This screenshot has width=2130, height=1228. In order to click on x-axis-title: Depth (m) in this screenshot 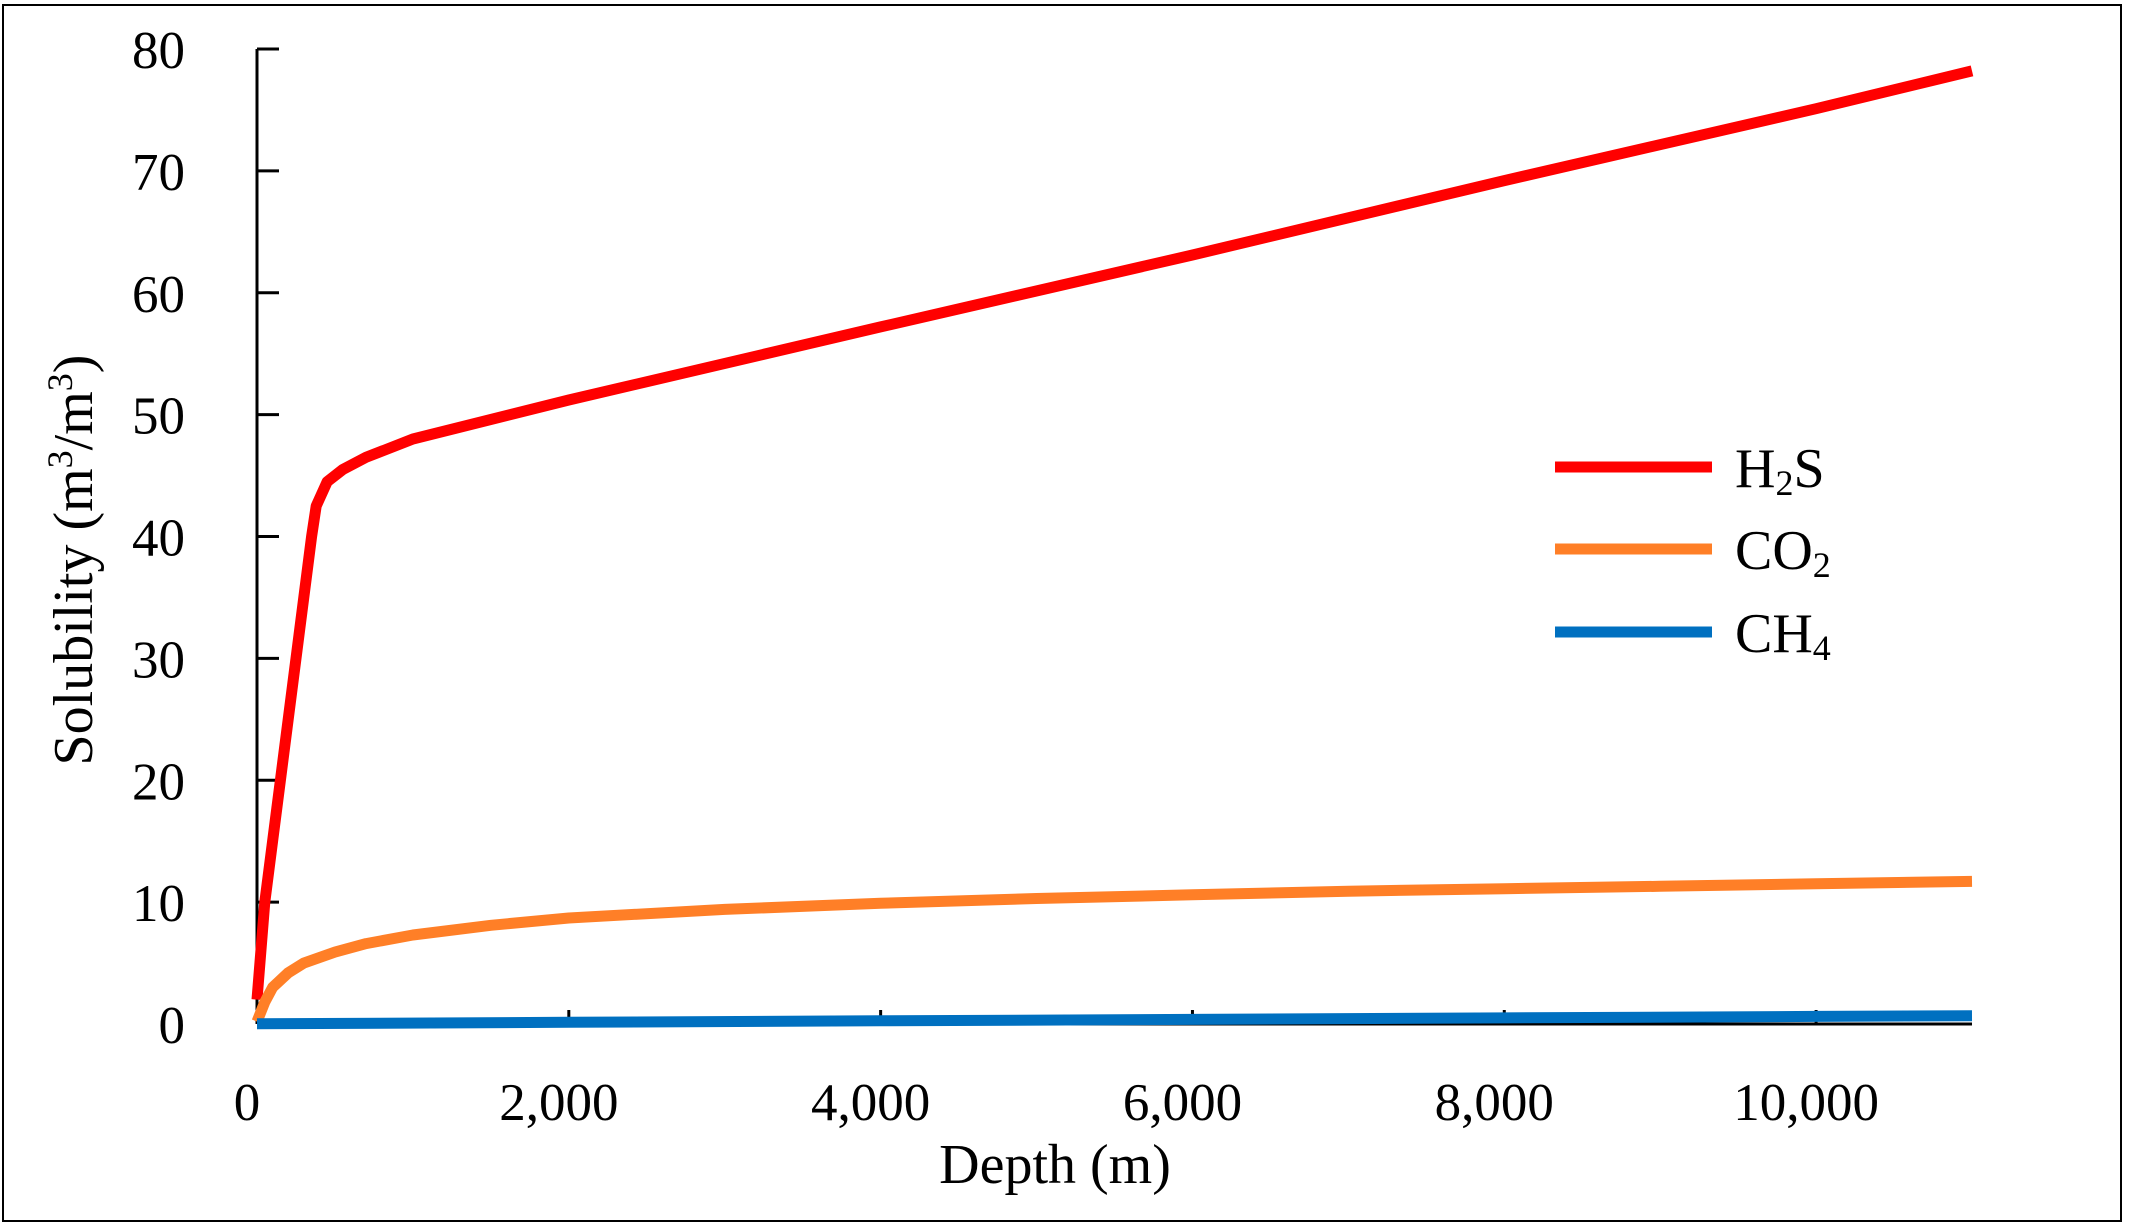, I will do `click(1055, 1165)`.